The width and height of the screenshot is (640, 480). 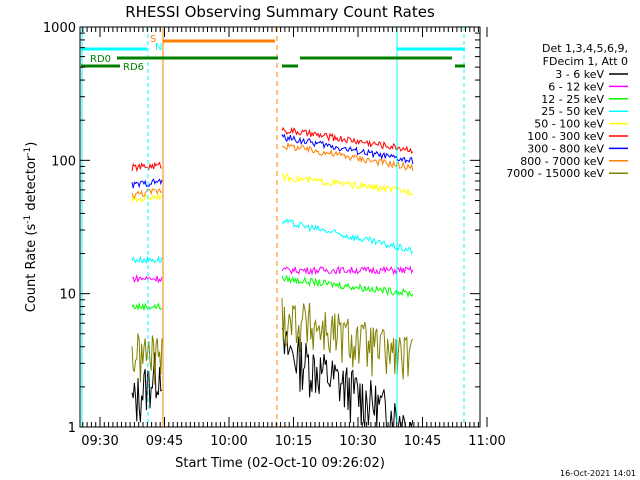 I want to click on x-tick-label: 10:45, so click(x=422, y=441).